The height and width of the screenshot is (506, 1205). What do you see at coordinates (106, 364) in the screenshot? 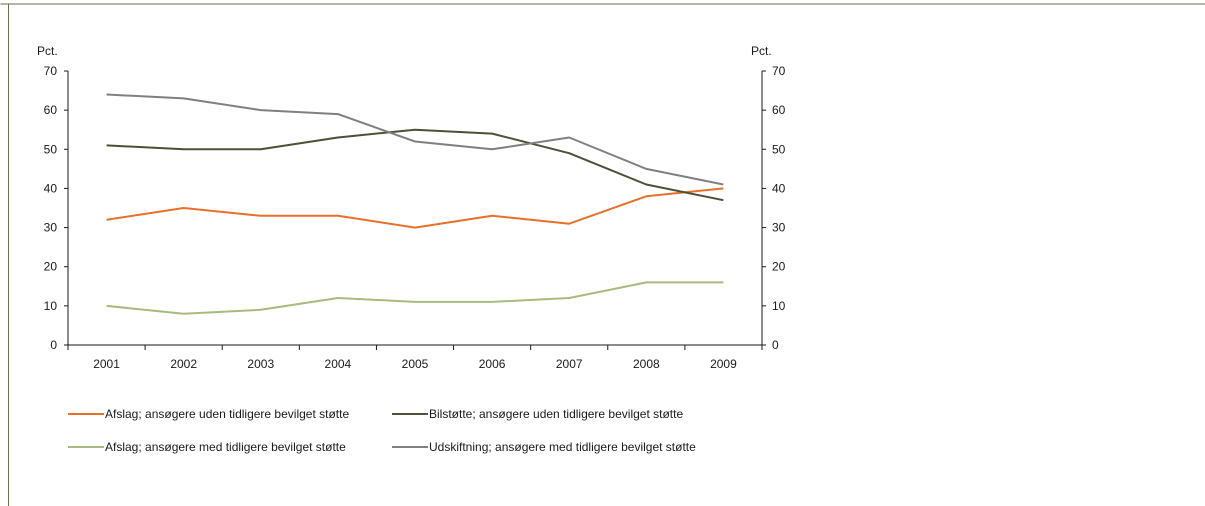
I see `x-tick-label: 2001` at bounding box center [106, 364].